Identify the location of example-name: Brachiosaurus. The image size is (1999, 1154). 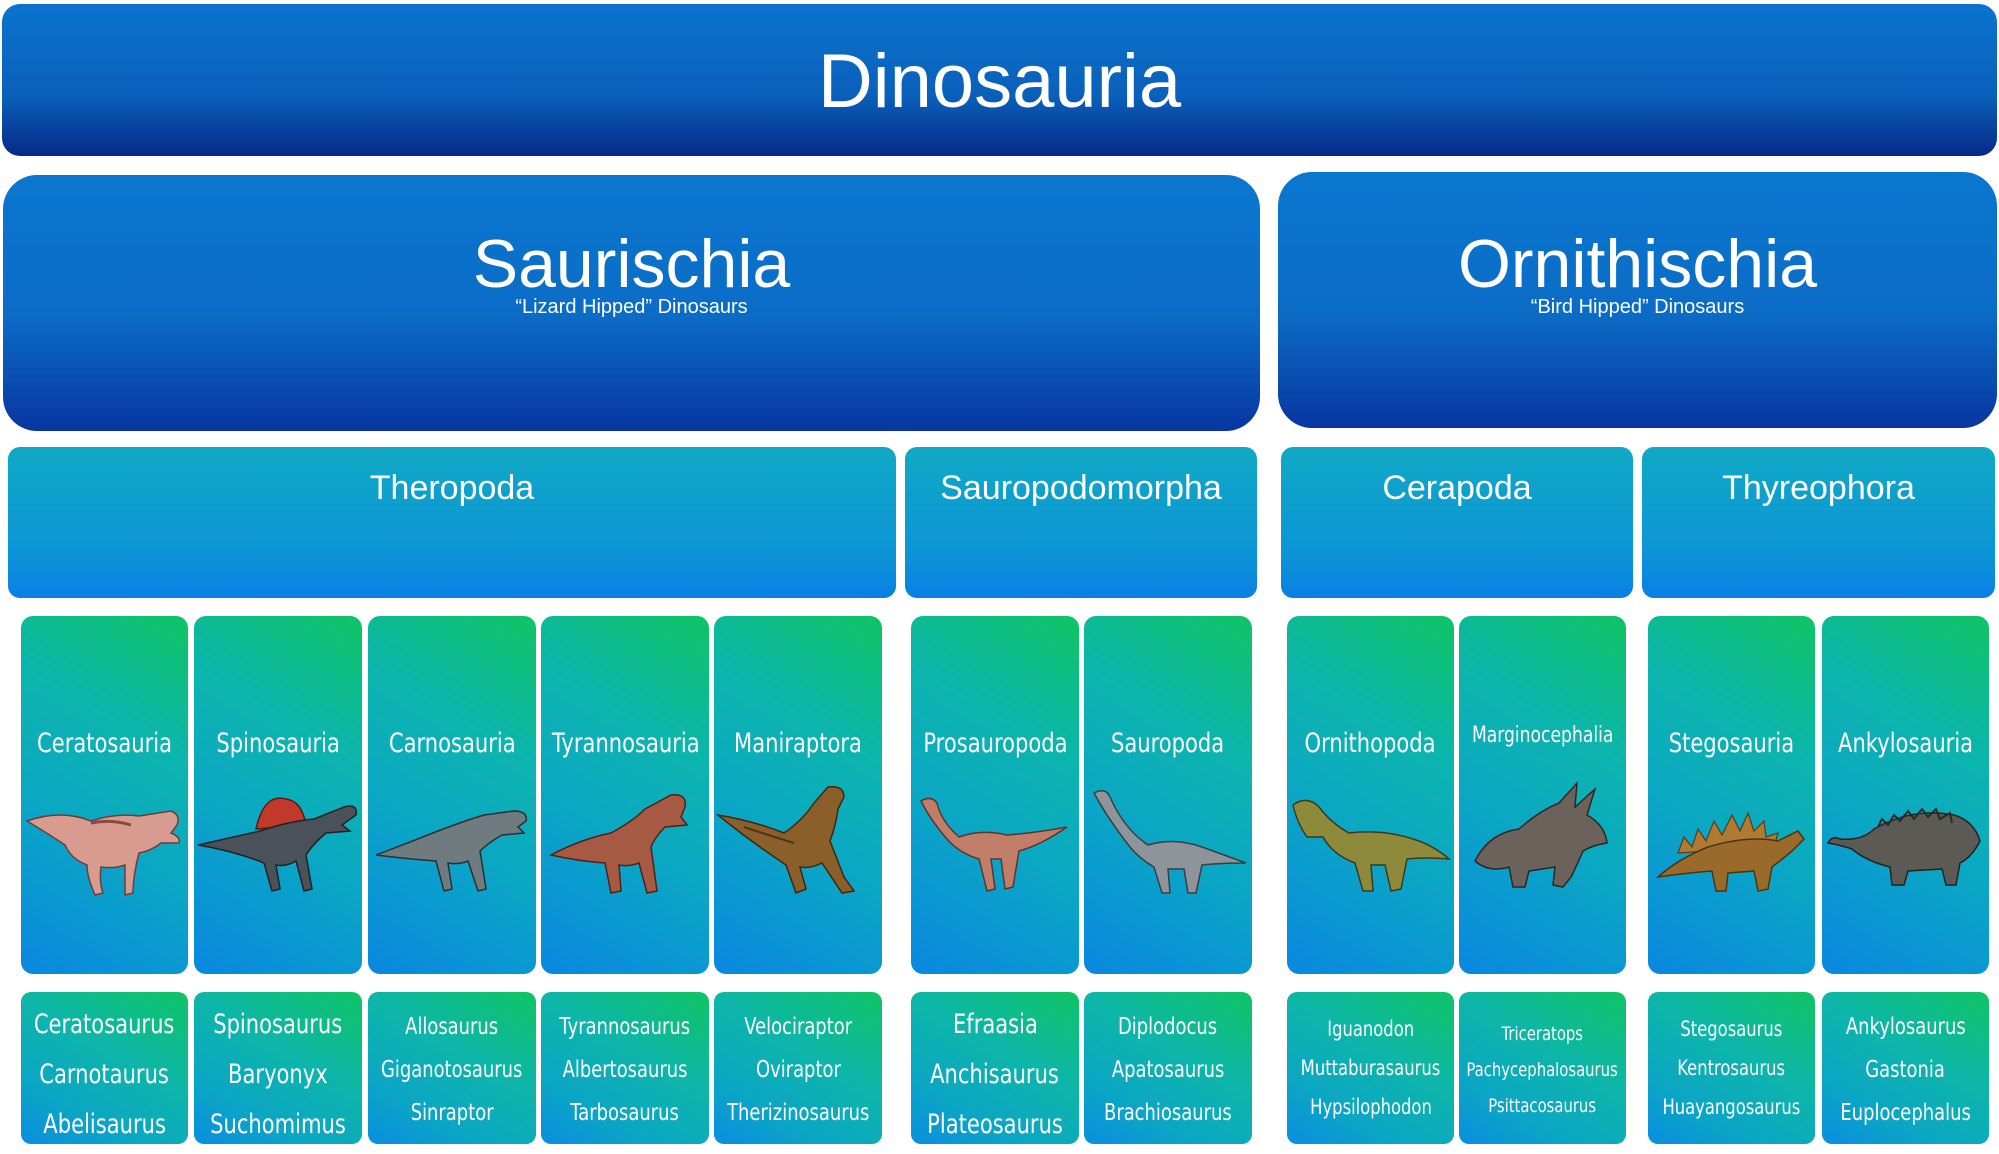
(1168, 1113).